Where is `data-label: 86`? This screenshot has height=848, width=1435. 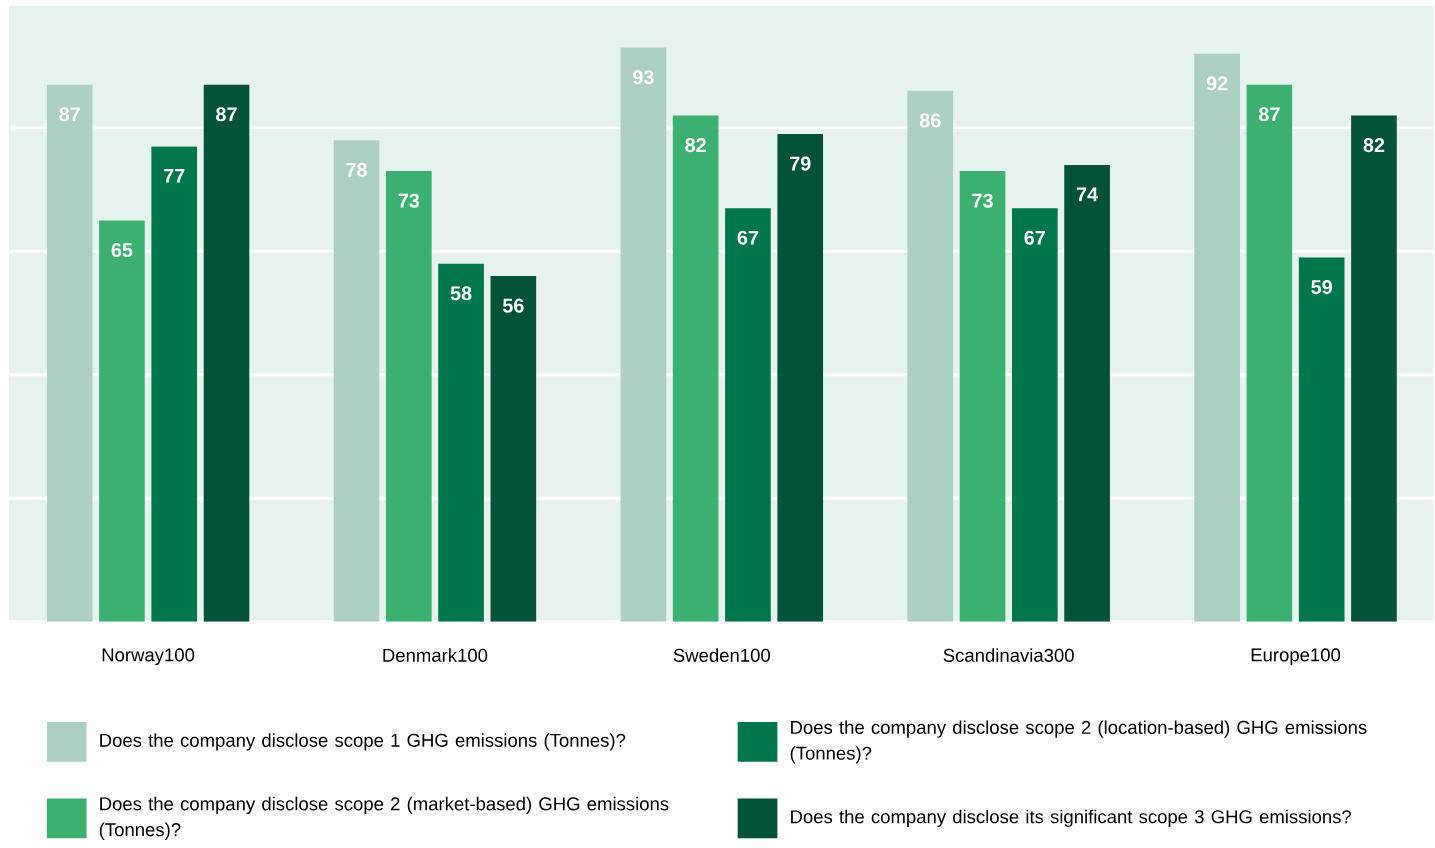 data-label: 86 is located at coordinates (930, 120).